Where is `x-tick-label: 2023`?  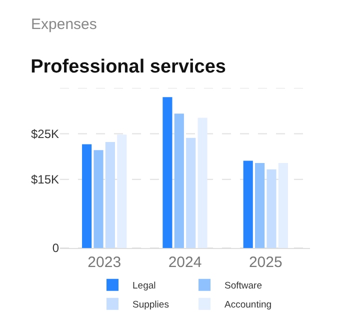
x-tick-label: 2023 is located at coordinates (105, 262).